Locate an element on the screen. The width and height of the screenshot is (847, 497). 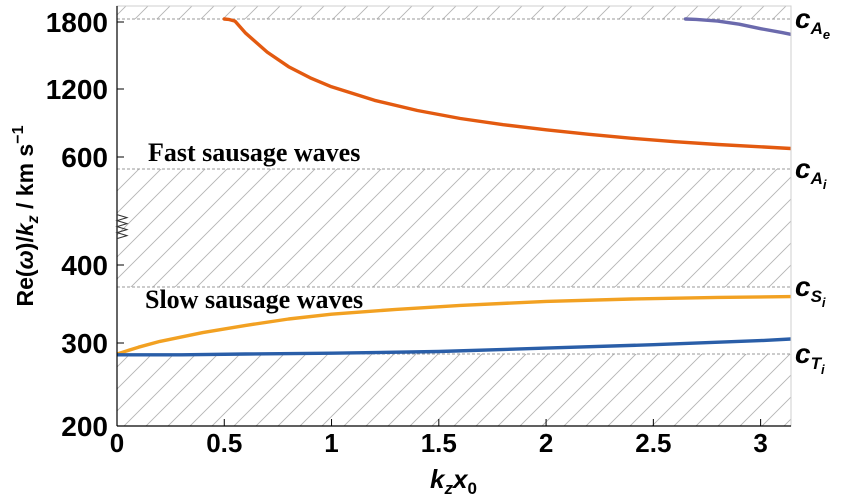
speed-label-cAi: cAi is located at coordinates (811, 172).